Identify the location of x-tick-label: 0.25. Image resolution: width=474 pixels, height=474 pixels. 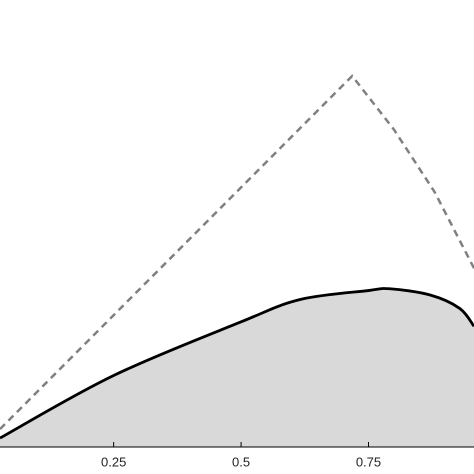
(113, 461).